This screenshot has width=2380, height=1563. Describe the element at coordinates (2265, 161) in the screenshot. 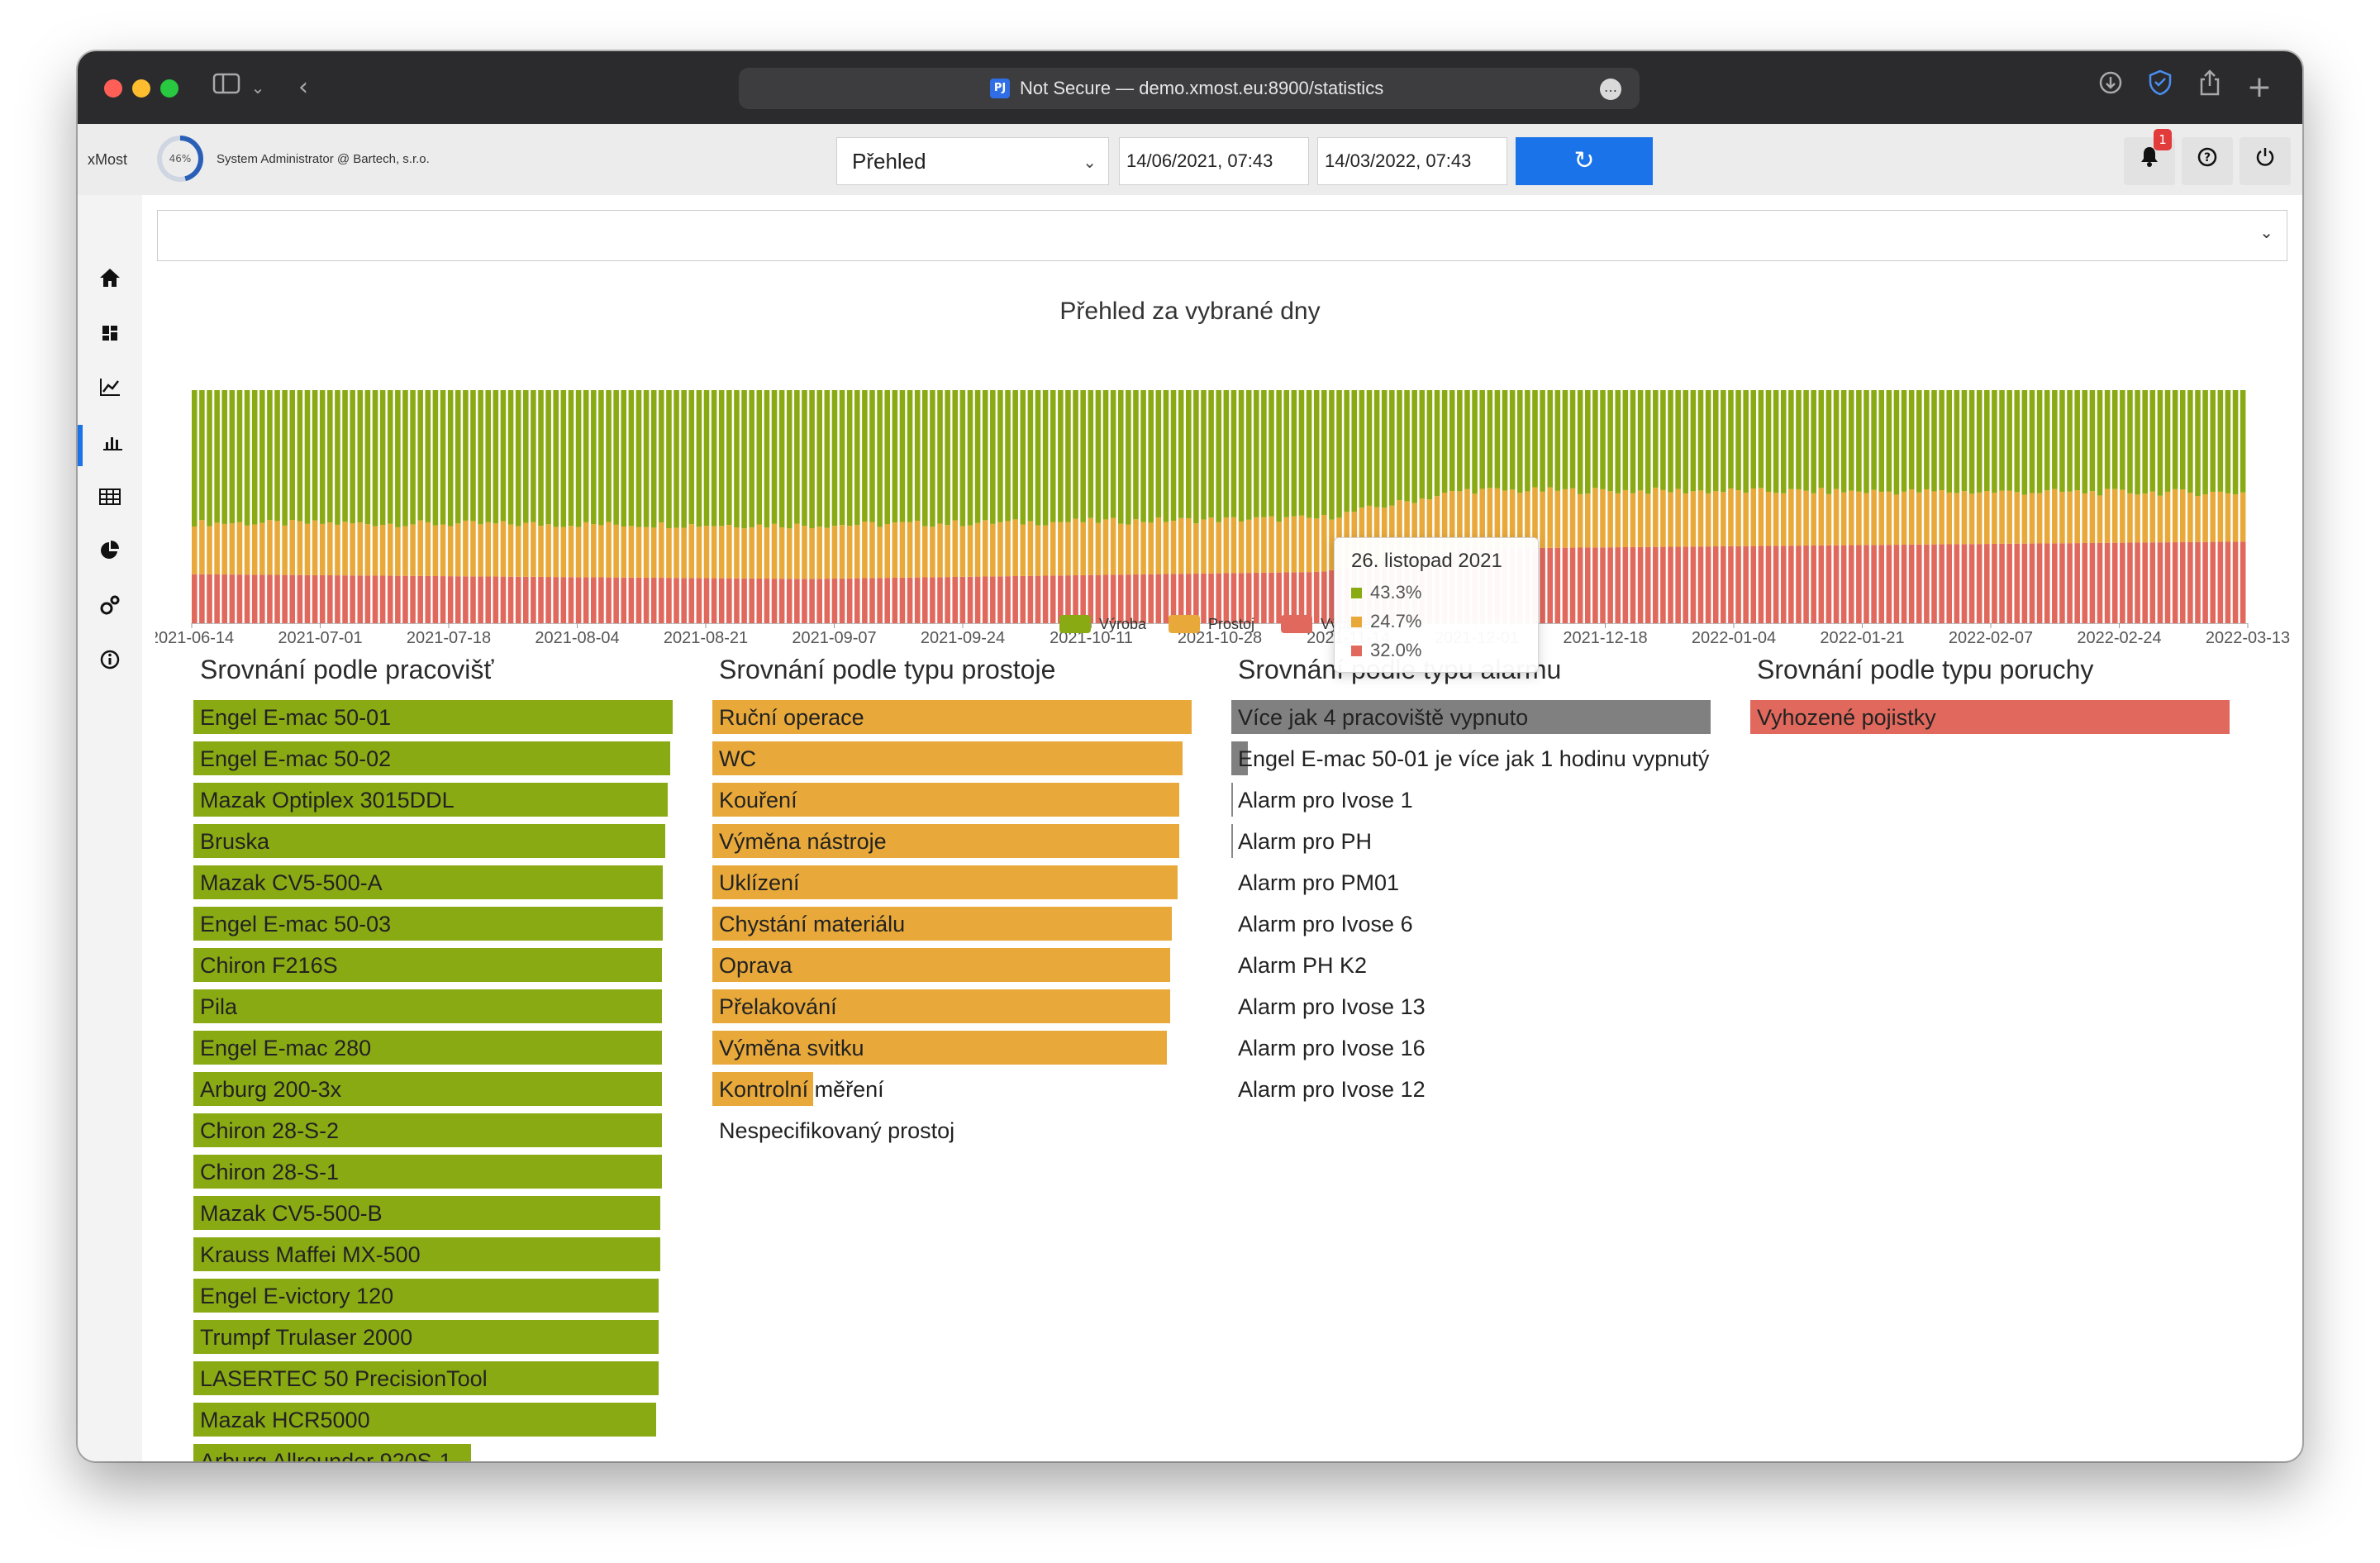

I see `logout-button` at that location.